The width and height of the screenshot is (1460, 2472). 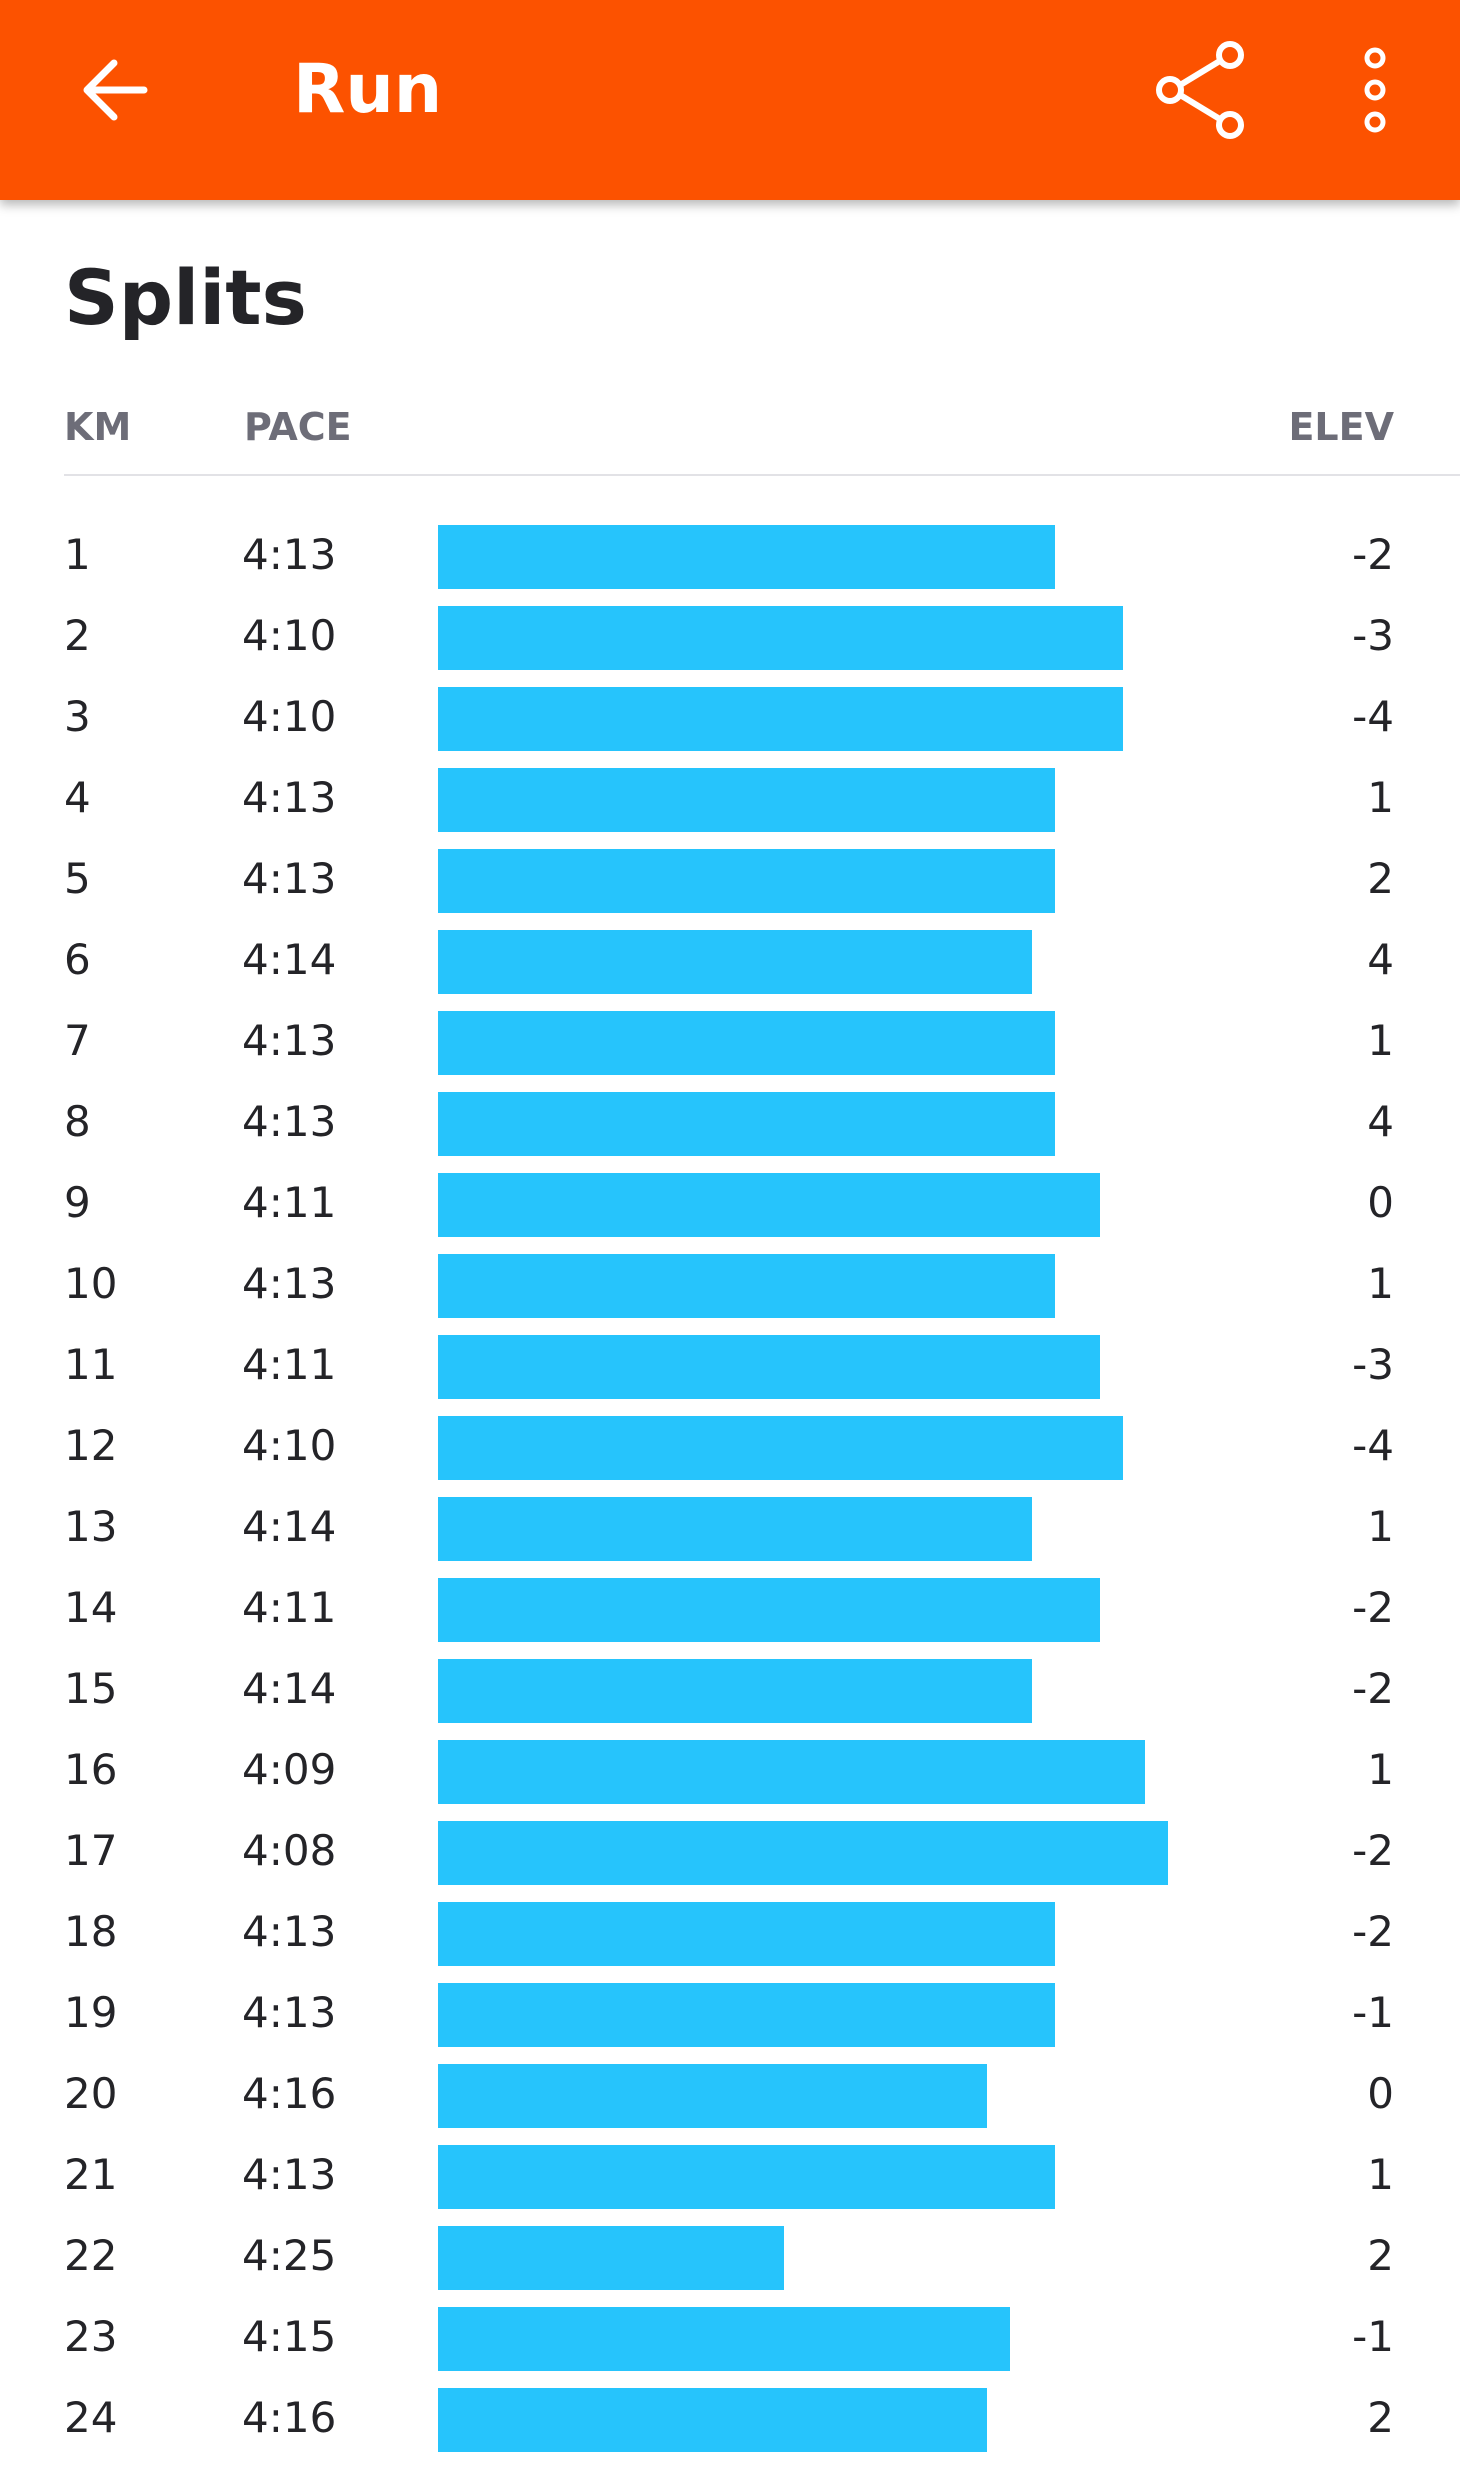 What do you see at coordinates (730, 886) in the screenshot?
I see `split-row: 5 4:13 2` at bounding box center [730, 886].